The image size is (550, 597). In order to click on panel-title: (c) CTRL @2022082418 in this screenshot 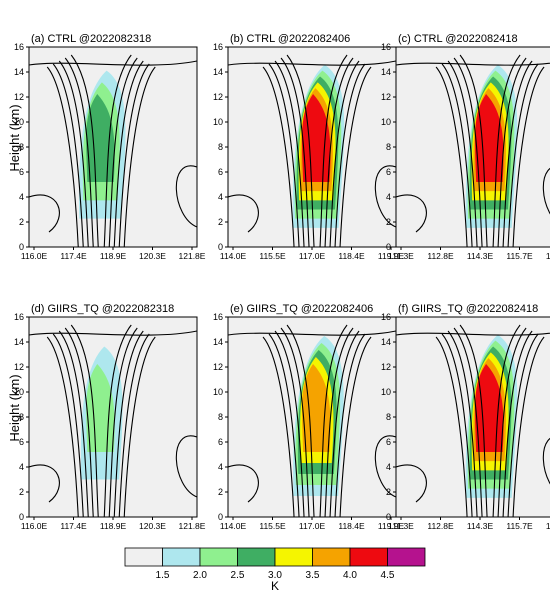, I will do `click(458, 39)`.